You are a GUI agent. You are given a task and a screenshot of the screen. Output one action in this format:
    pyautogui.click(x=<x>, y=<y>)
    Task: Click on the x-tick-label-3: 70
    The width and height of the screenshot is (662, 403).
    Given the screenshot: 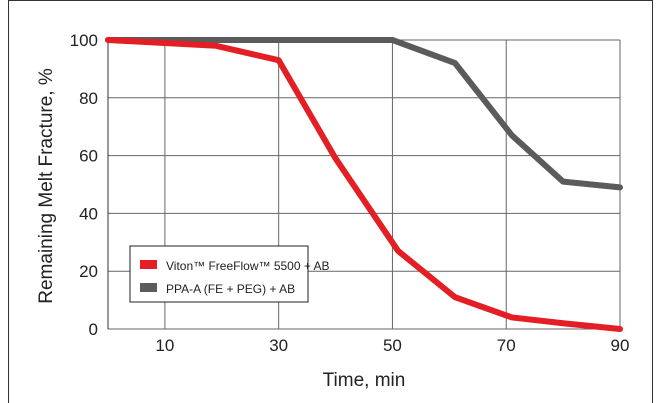 What is the action you would take?
    pyautogui.click(x=506, y=345)
    